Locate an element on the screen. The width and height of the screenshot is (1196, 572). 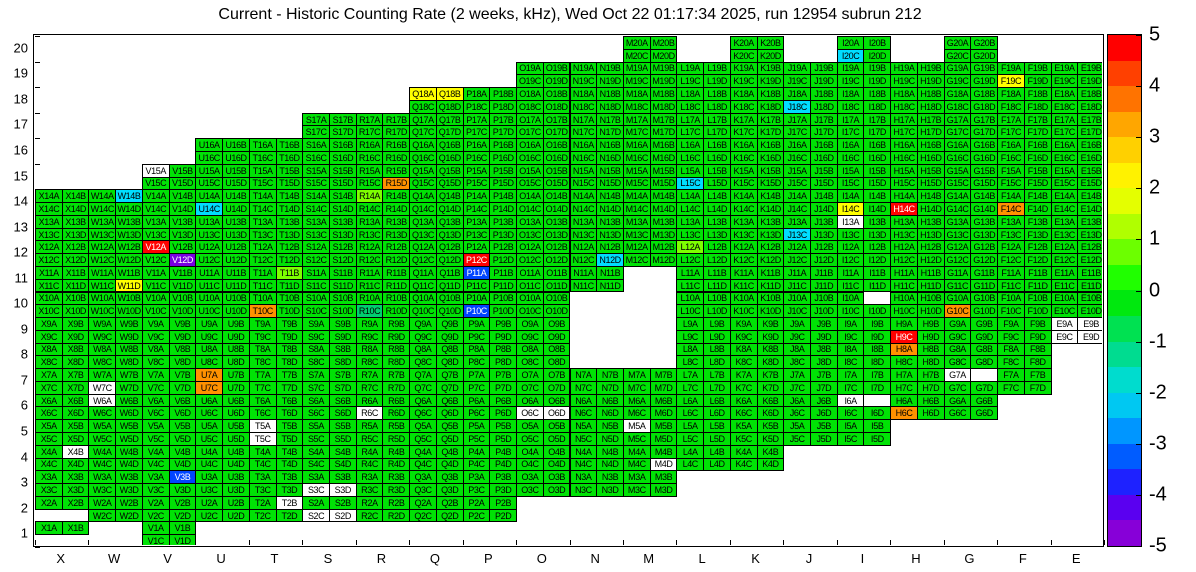
grid-cell: R17A is located at coordinates (369, 119).